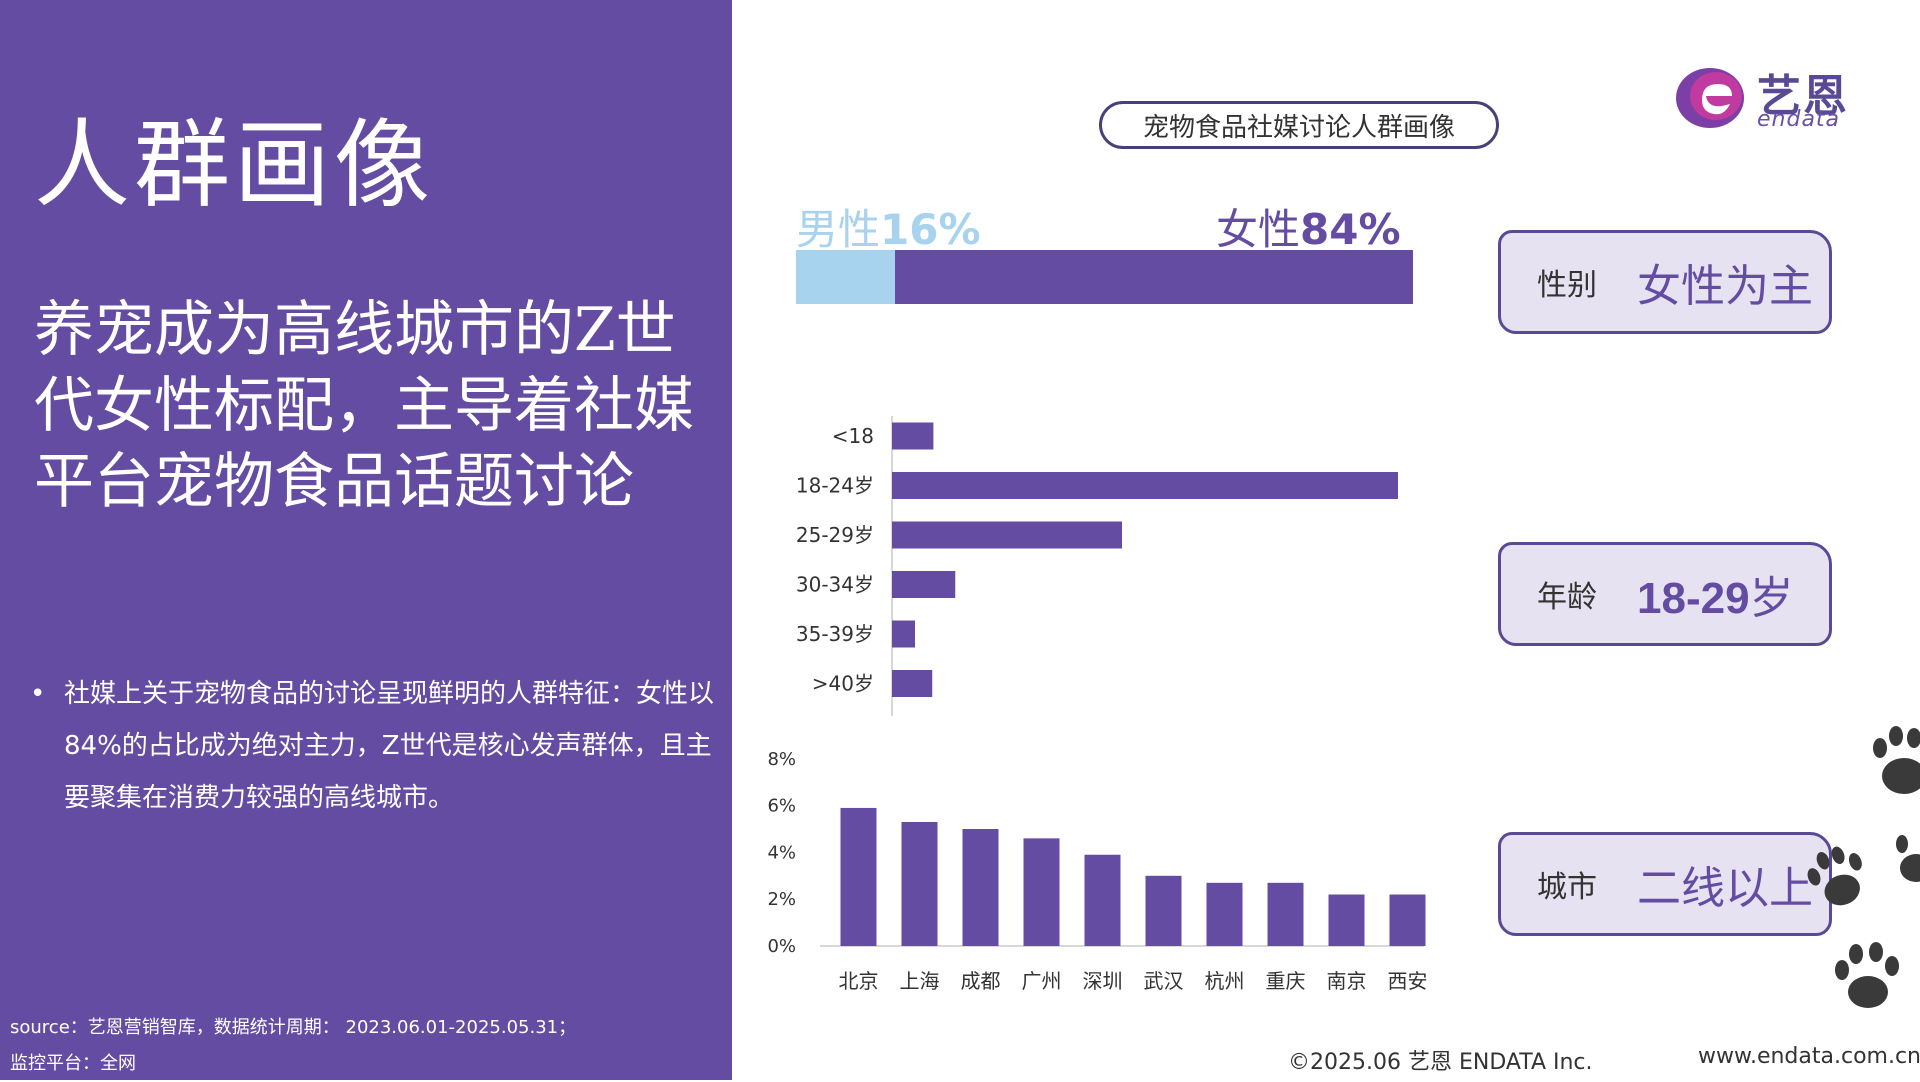  Describe the element at coordinates (835, 535) in the screenshot. I see `age-tick-label: 25-29岁` at that location.